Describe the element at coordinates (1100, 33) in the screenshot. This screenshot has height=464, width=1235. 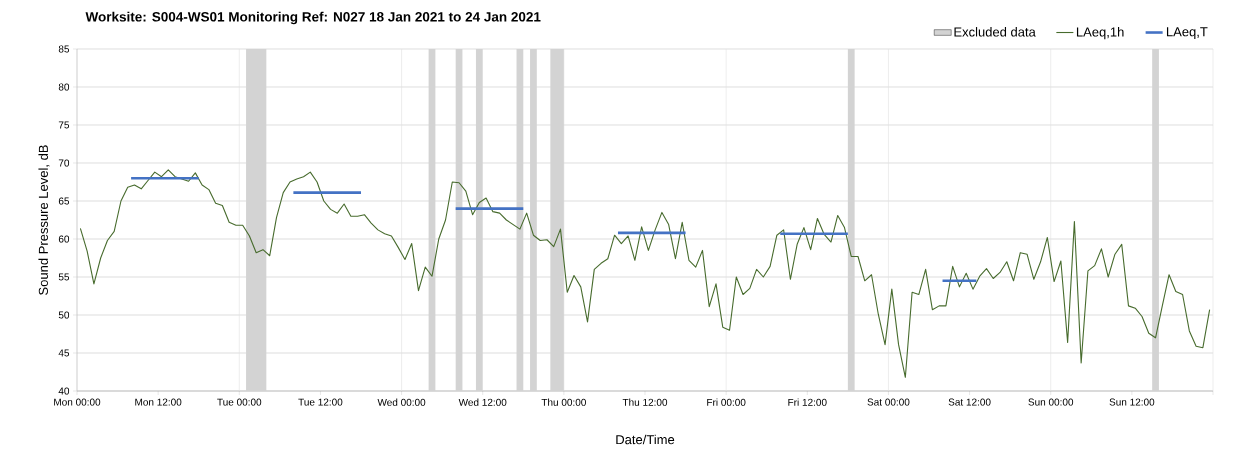
I see `legend-label: LAeq,1h` at that location.